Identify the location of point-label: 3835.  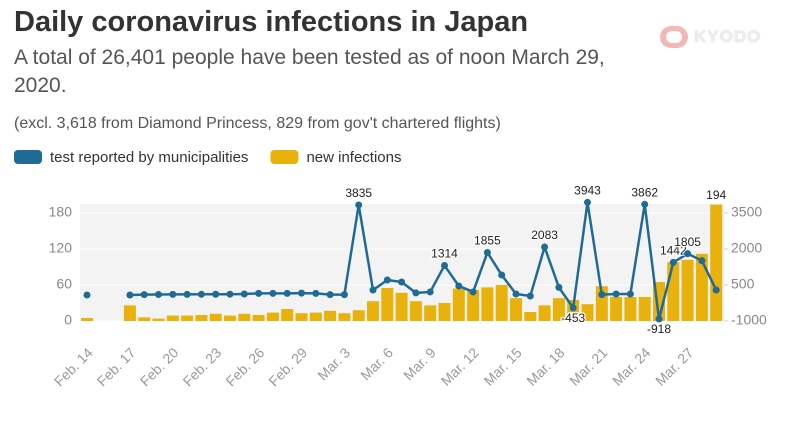
(358, 193).